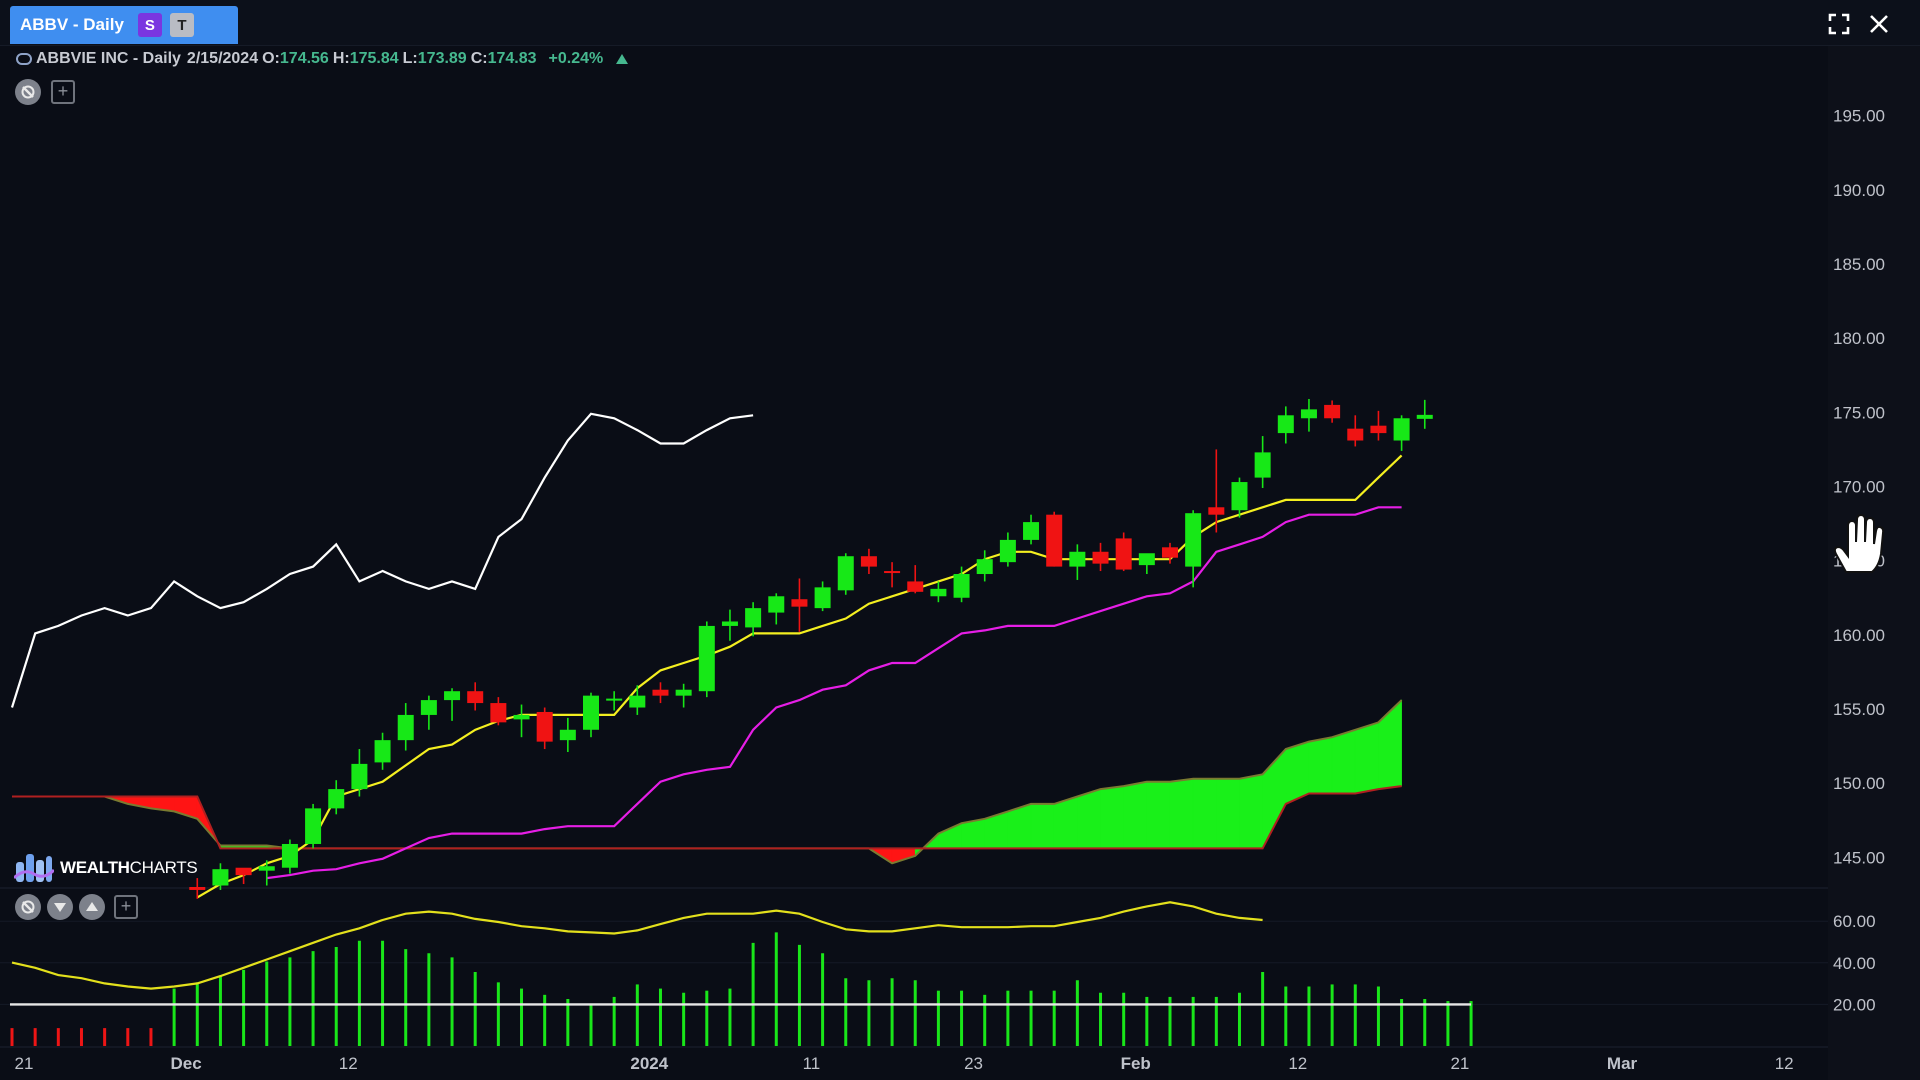 The width and height of the screenshot is (1920, 1080). I want to click on hide-panel-icon, so click(28, 907).